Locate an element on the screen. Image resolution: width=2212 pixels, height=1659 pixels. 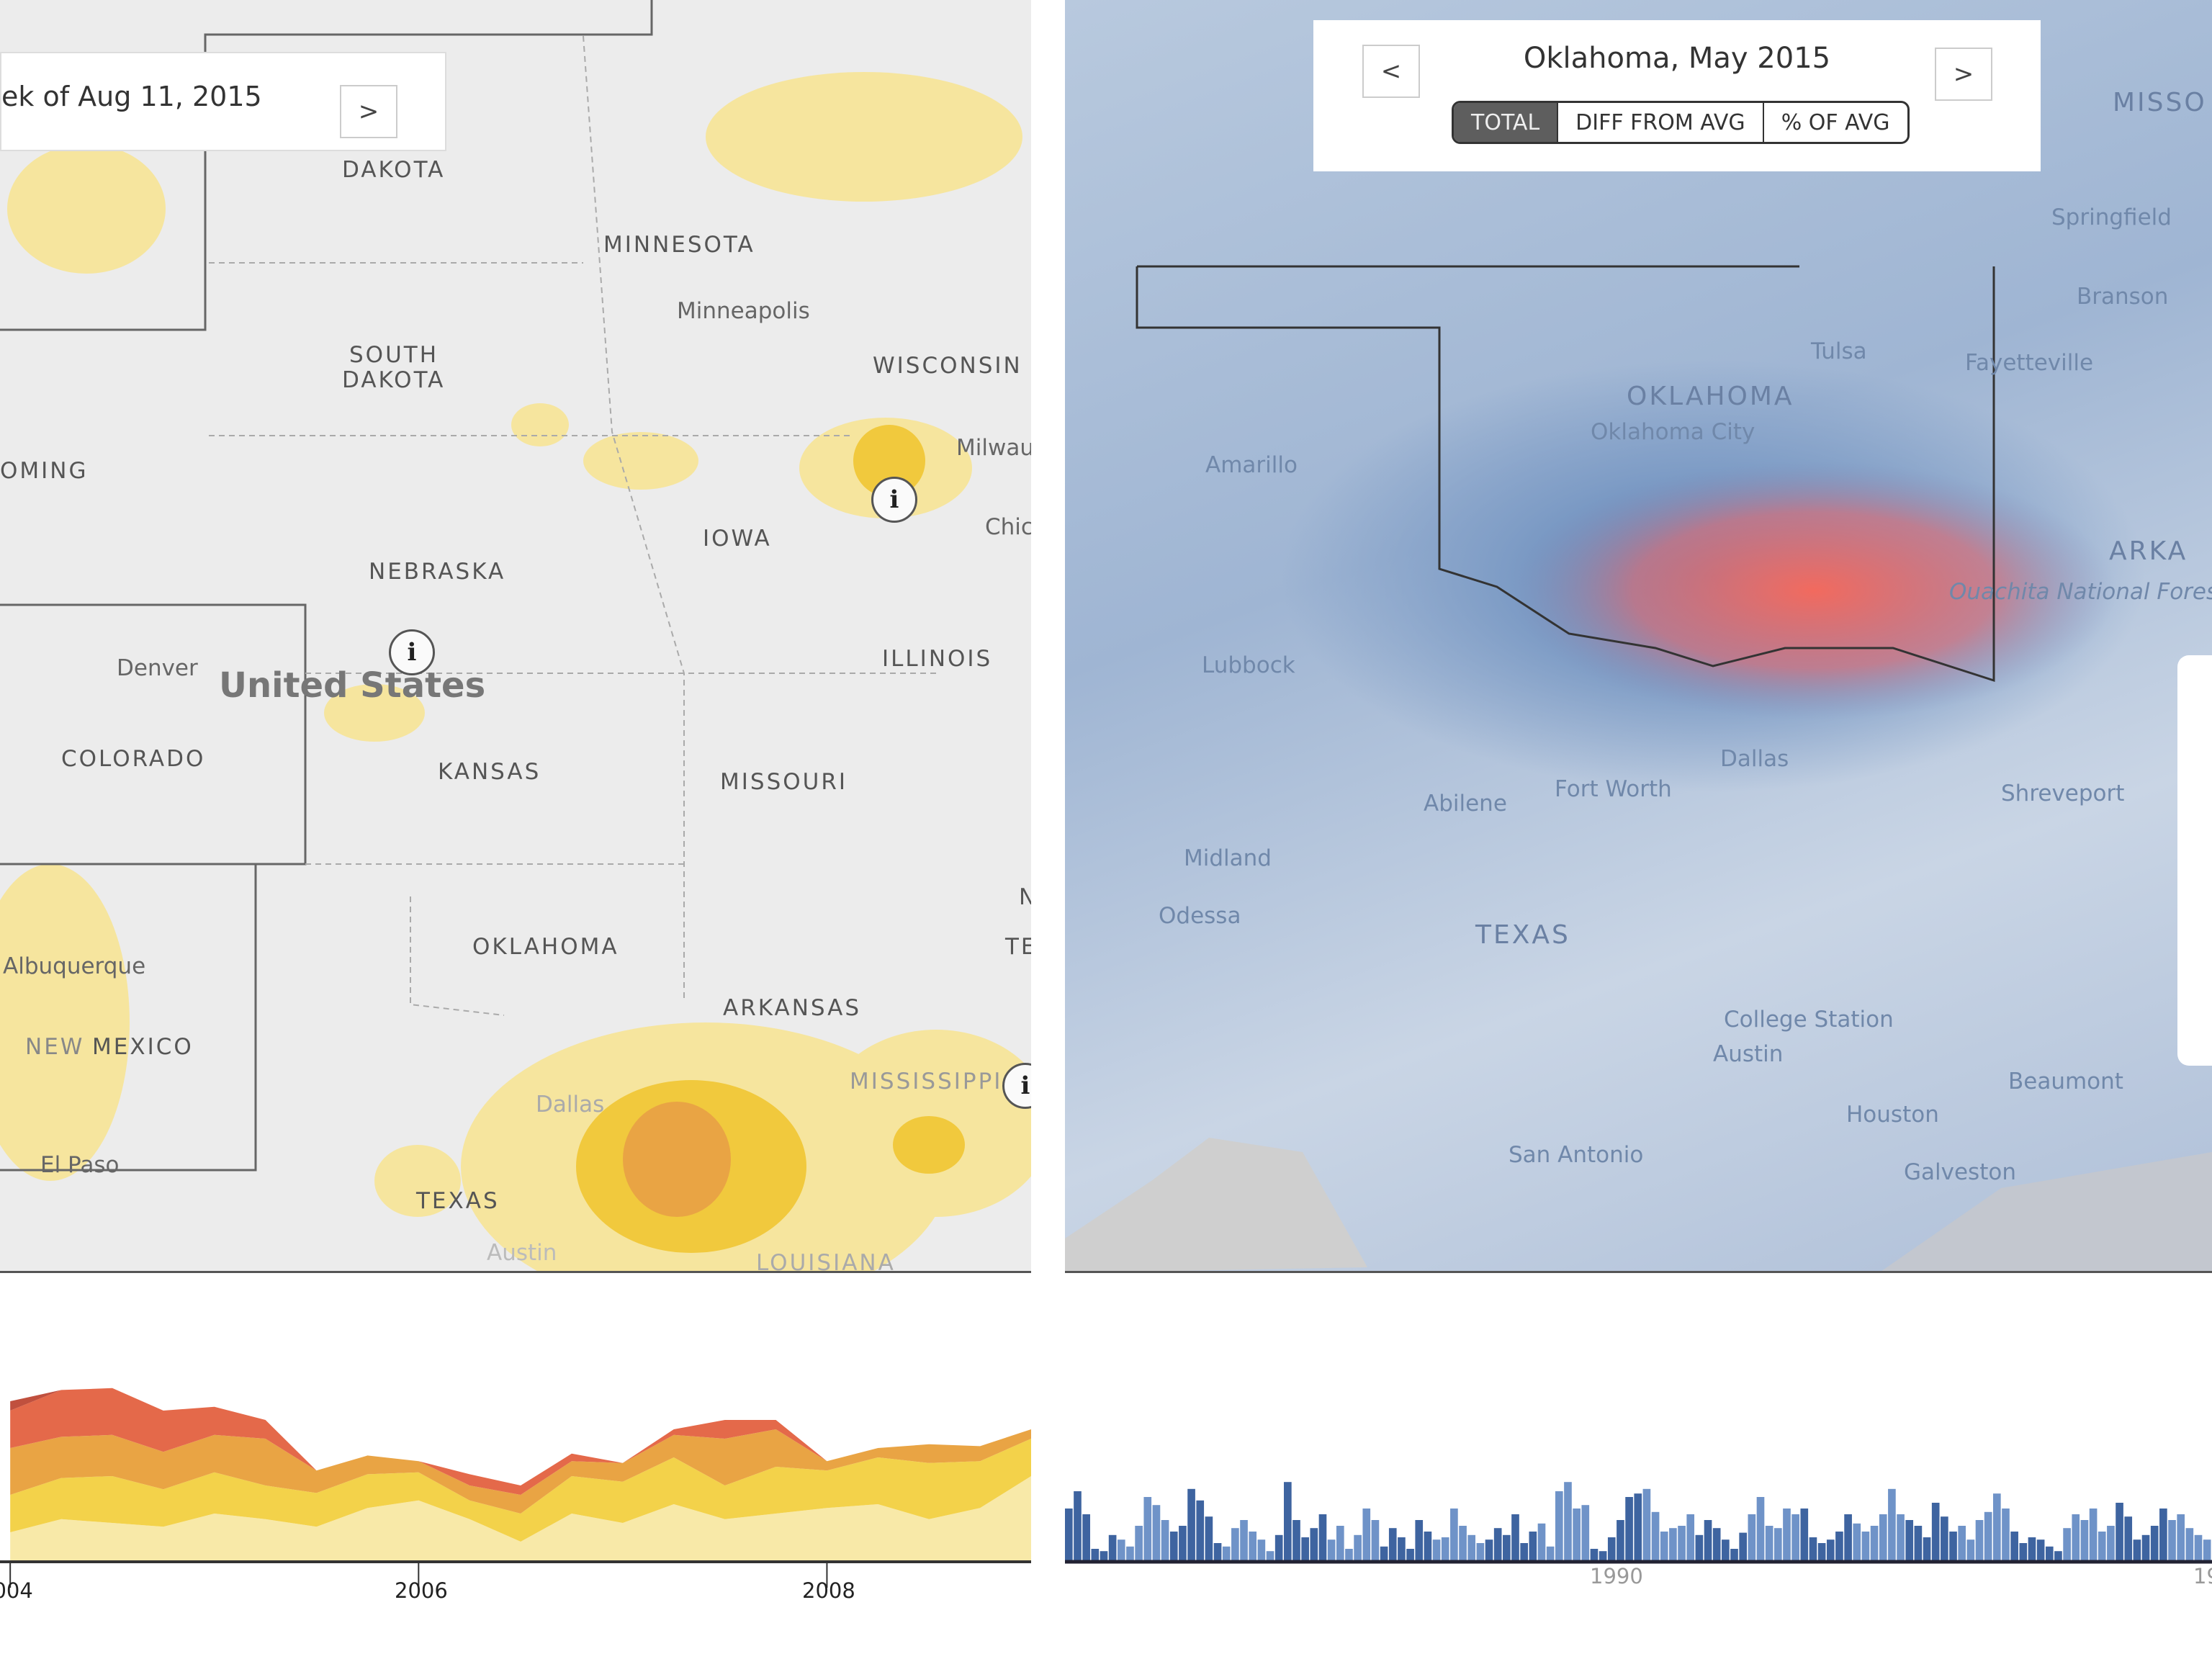
next-month-button: > is located at coordinates (1964, 75).